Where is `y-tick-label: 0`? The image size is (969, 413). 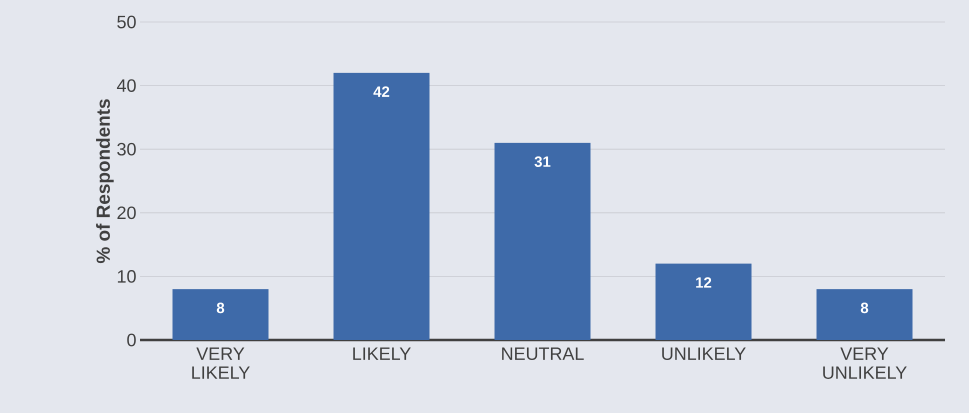
y-tick-label: 0 is located at coordinates (131, 340).